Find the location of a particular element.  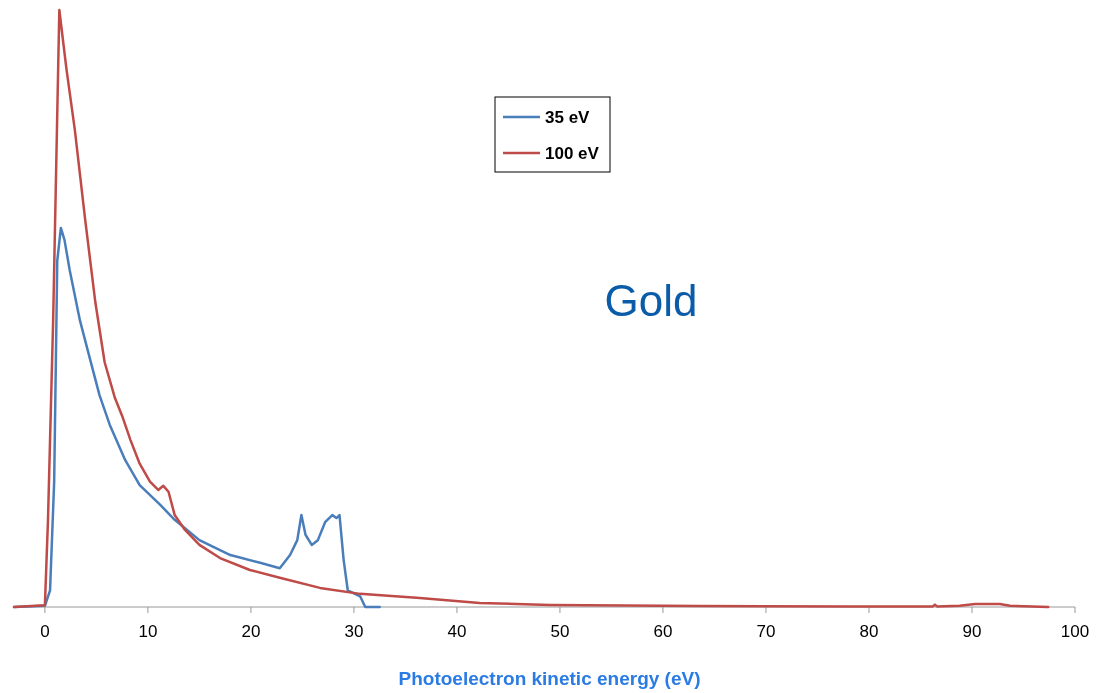

legend-label: 100 eV is located at coordinates (572, 153).